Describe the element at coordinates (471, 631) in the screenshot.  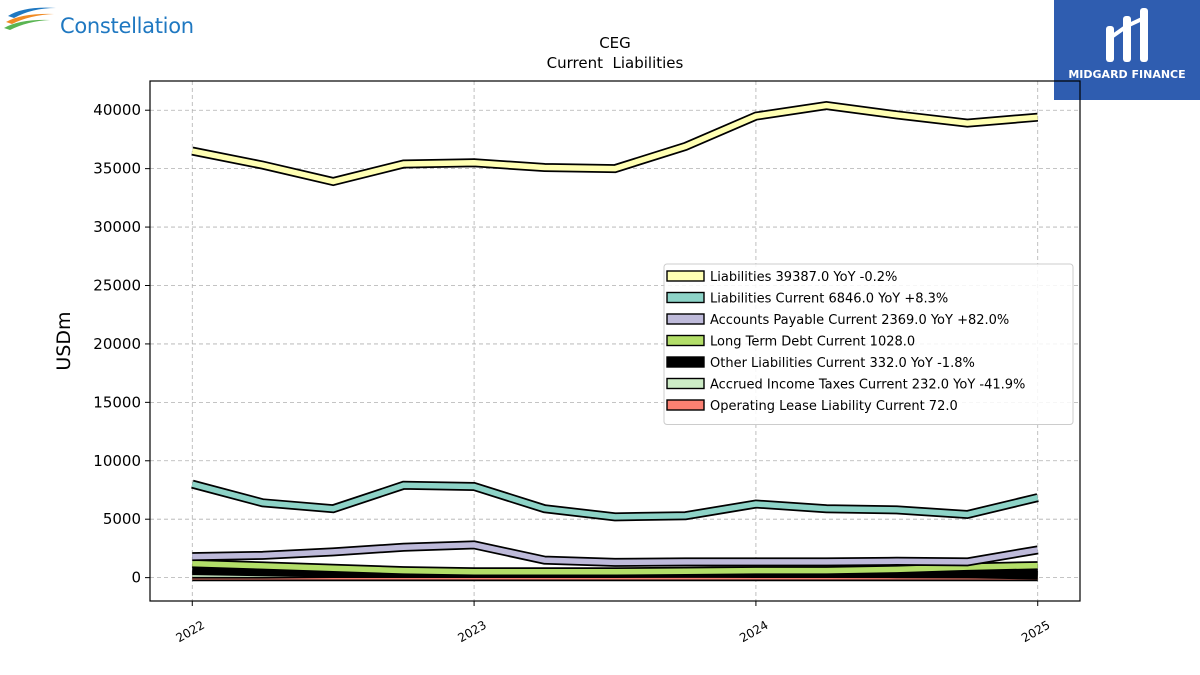
I see `x-tick-label: 2023` at that location.